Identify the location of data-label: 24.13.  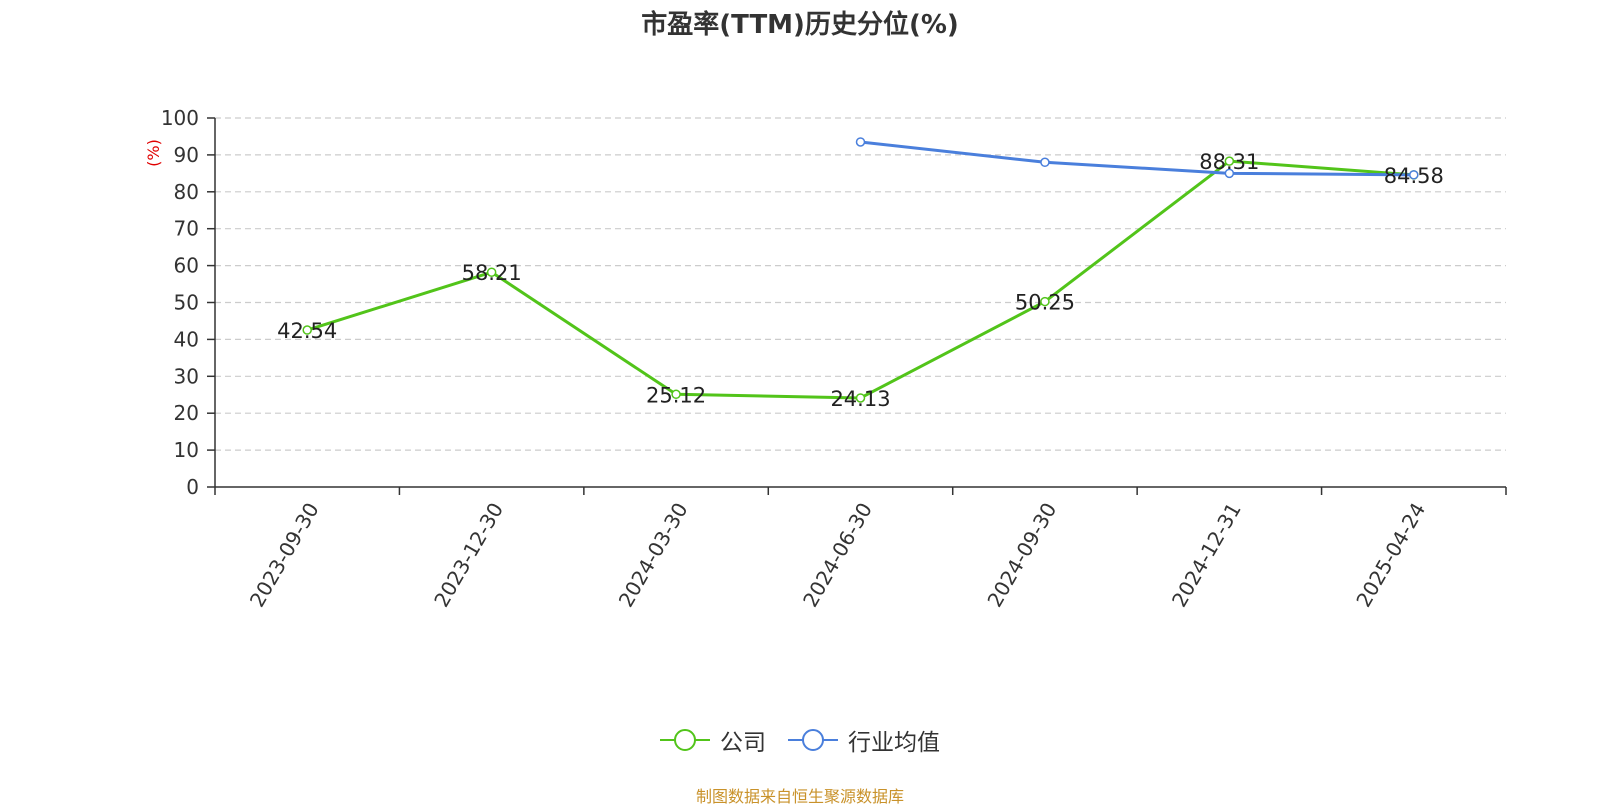
(860, 399).